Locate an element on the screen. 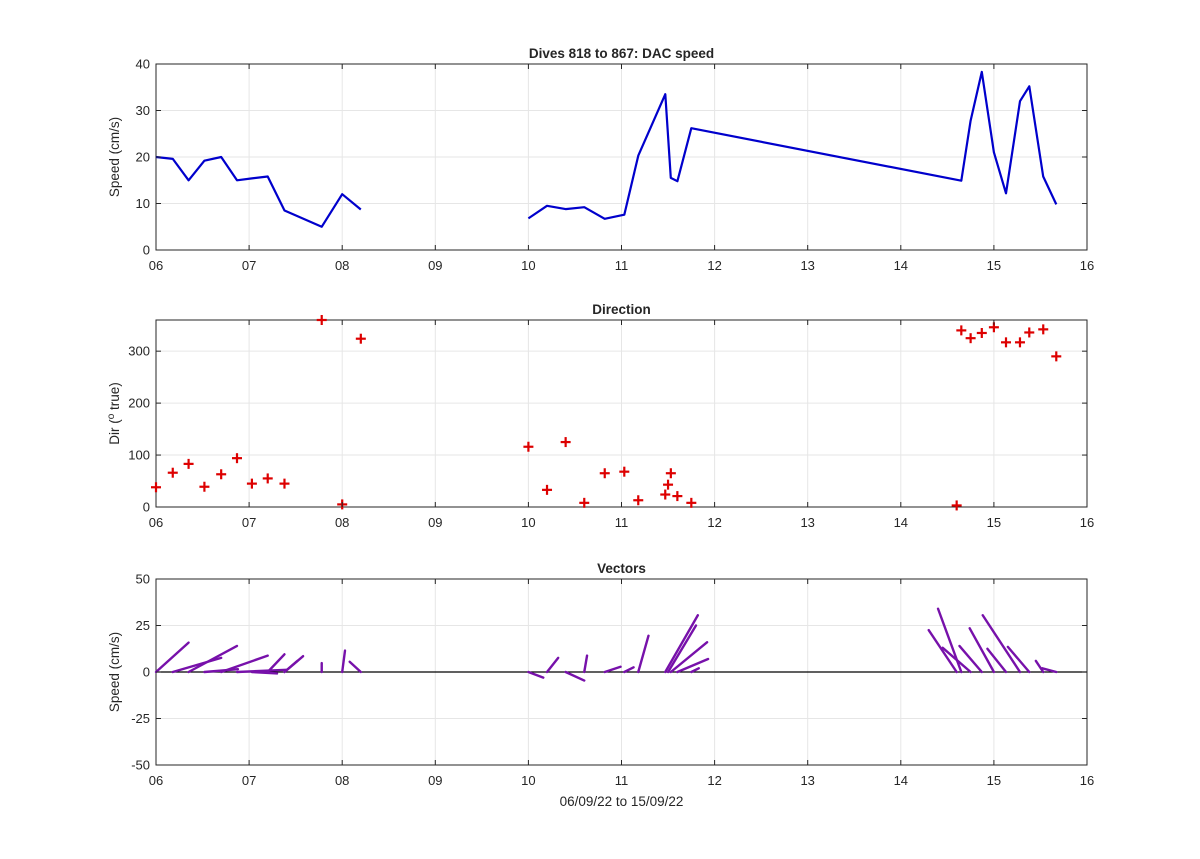 The height and width of the screenshot is (859, 1200). vectors-x-tick-label: 13 is located at coordinates (807, 780).